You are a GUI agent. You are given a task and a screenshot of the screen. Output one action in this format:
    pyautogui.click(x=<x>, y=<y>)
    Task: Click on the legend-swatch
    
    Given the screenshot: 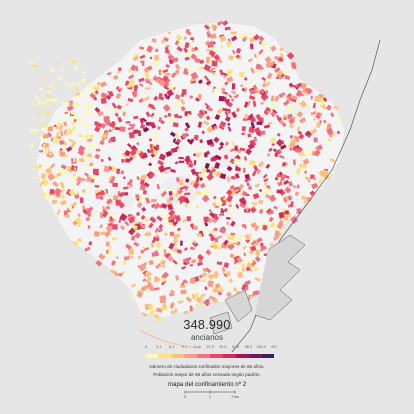 What is the action you would take?
    pyautogui.click(x=203, y=356)
    